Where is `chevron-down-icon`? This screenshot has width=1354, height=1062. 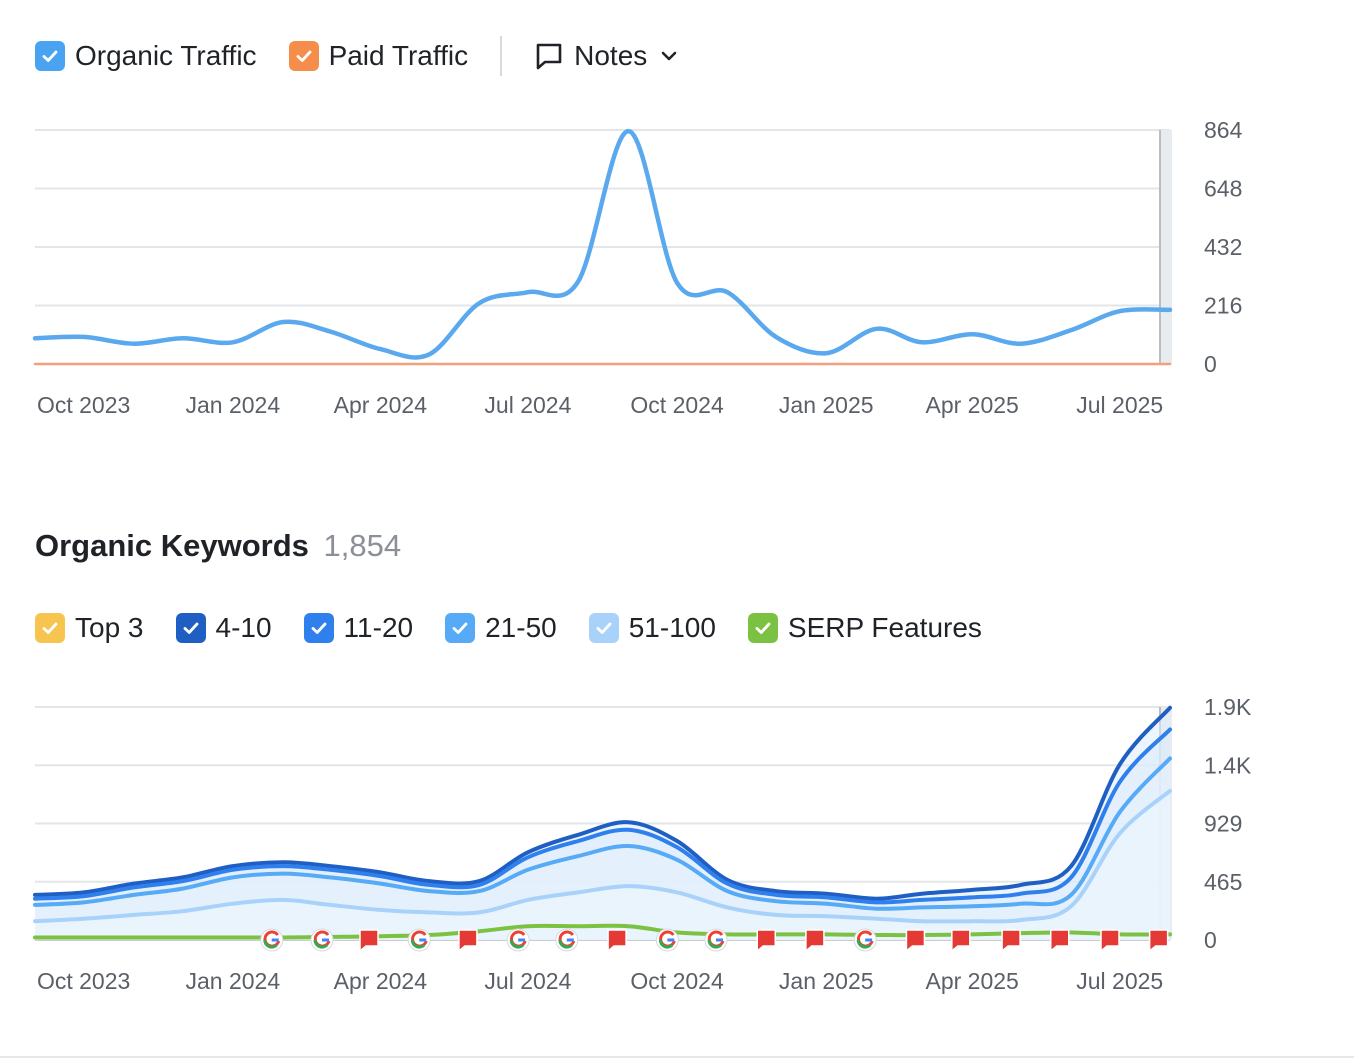
chevron-down-icon is located at coordinates (669, 56).